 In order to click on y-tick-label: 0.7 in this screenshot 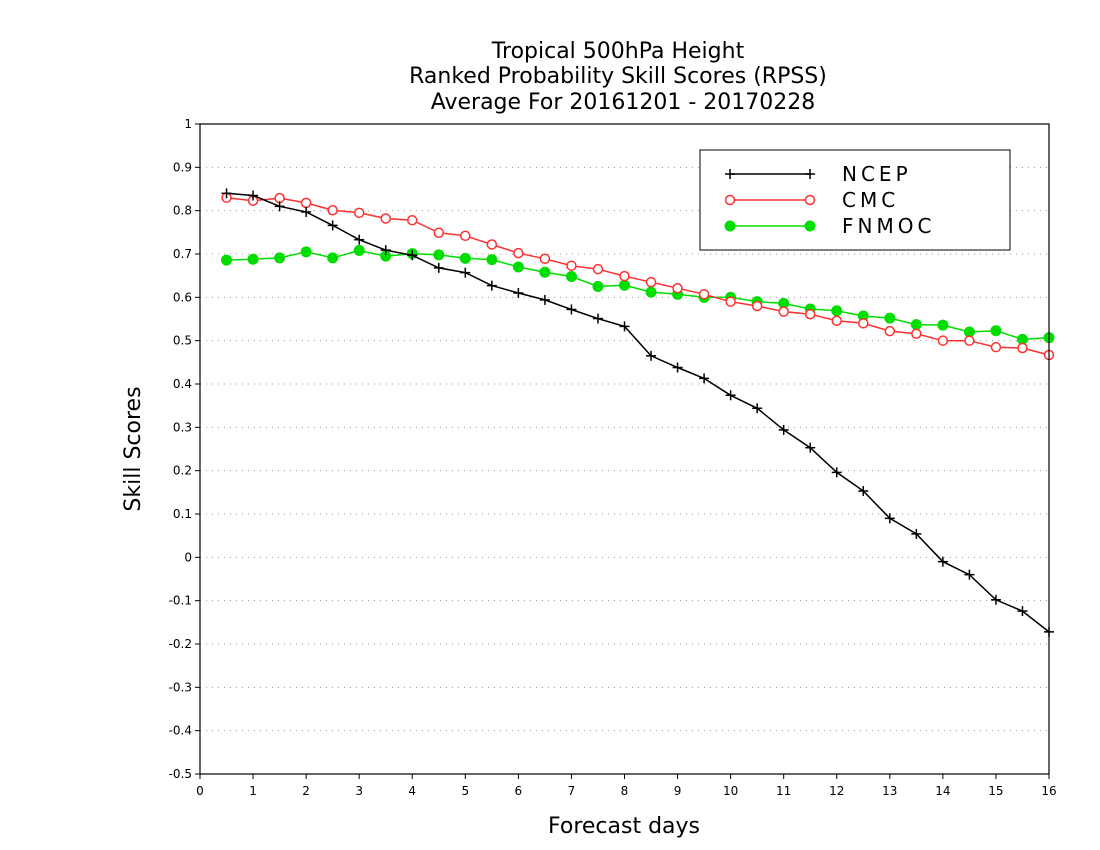, I will do `click(182, 254)`.